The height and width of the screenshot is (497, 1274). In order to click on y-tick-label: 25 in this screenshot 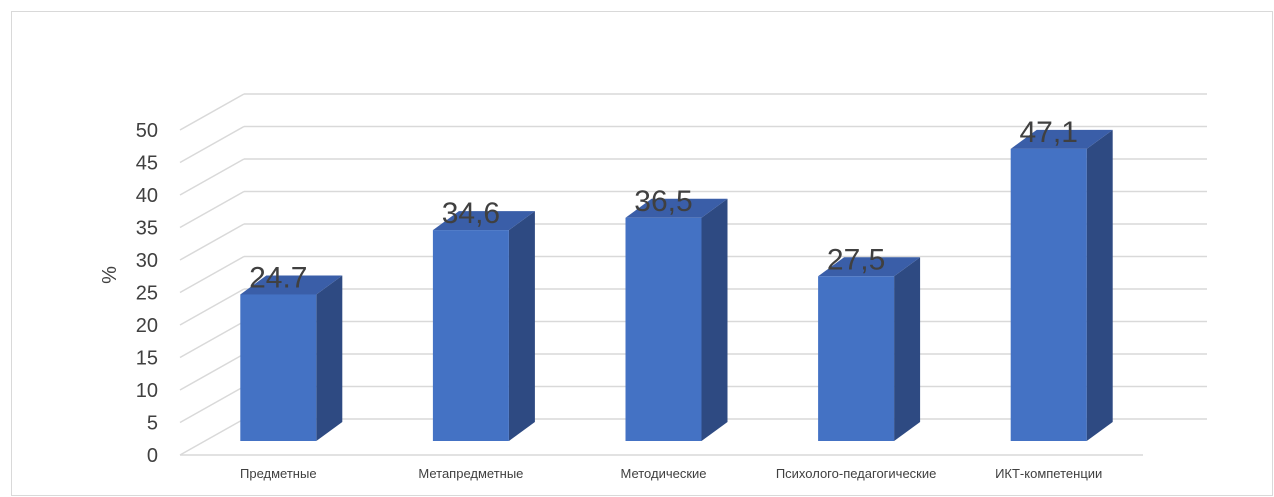, I will do `click(147, 294)`.